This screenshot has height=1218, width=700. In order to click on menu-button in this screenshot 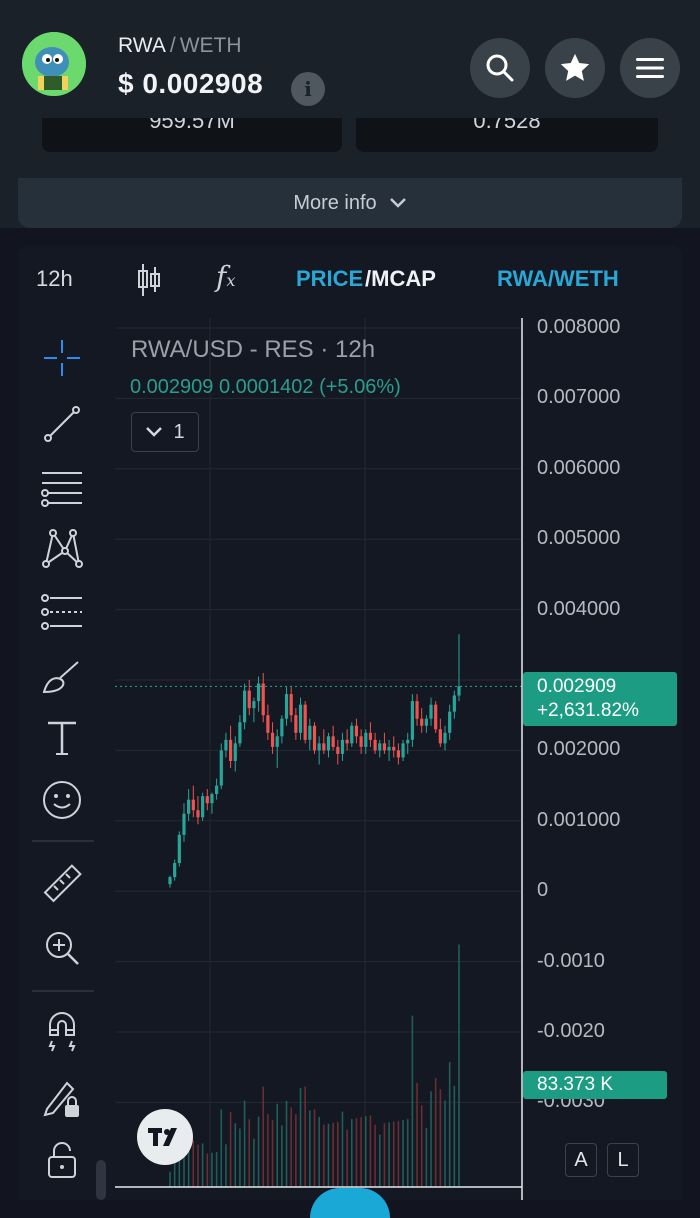, I will do `click(650, 68)`.